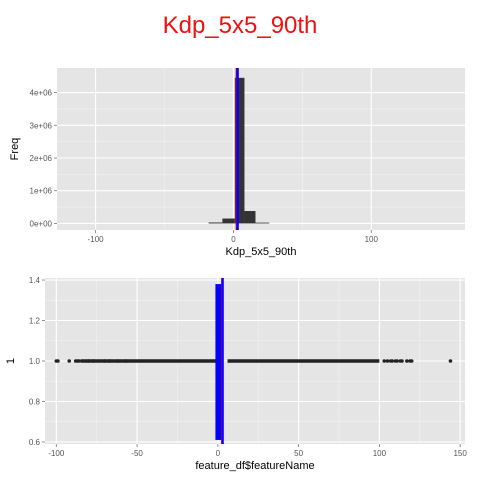 This screenshot has width=480, height=480. I want to click on chart-title: Kdp_5x5_90th, so click(240, 25).